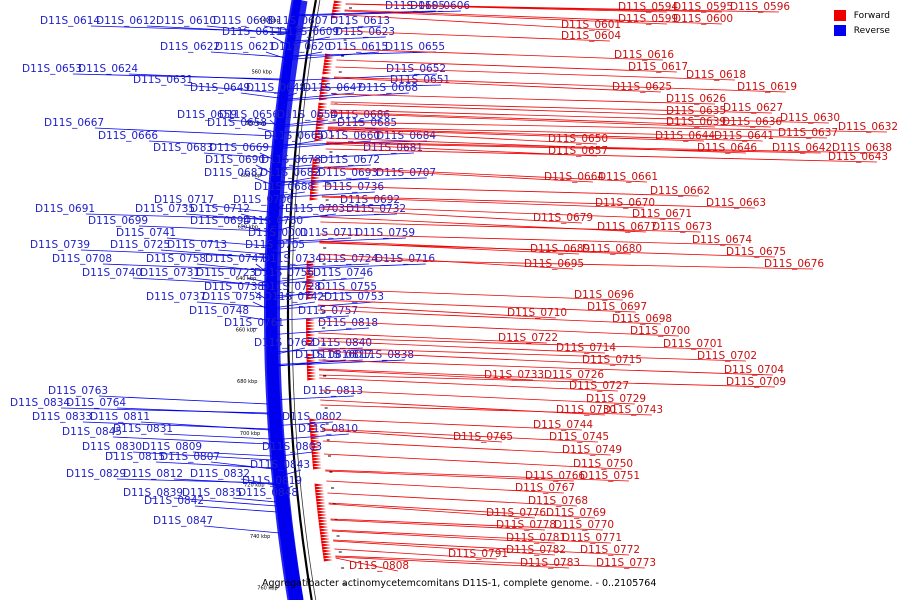 Image resolution: width=900 pixels, height=600 pixels. Describe the element at coordinates (307, 115) in the screenshot. I see `gene-label-d11s-0654: D11S_0654` at that location.